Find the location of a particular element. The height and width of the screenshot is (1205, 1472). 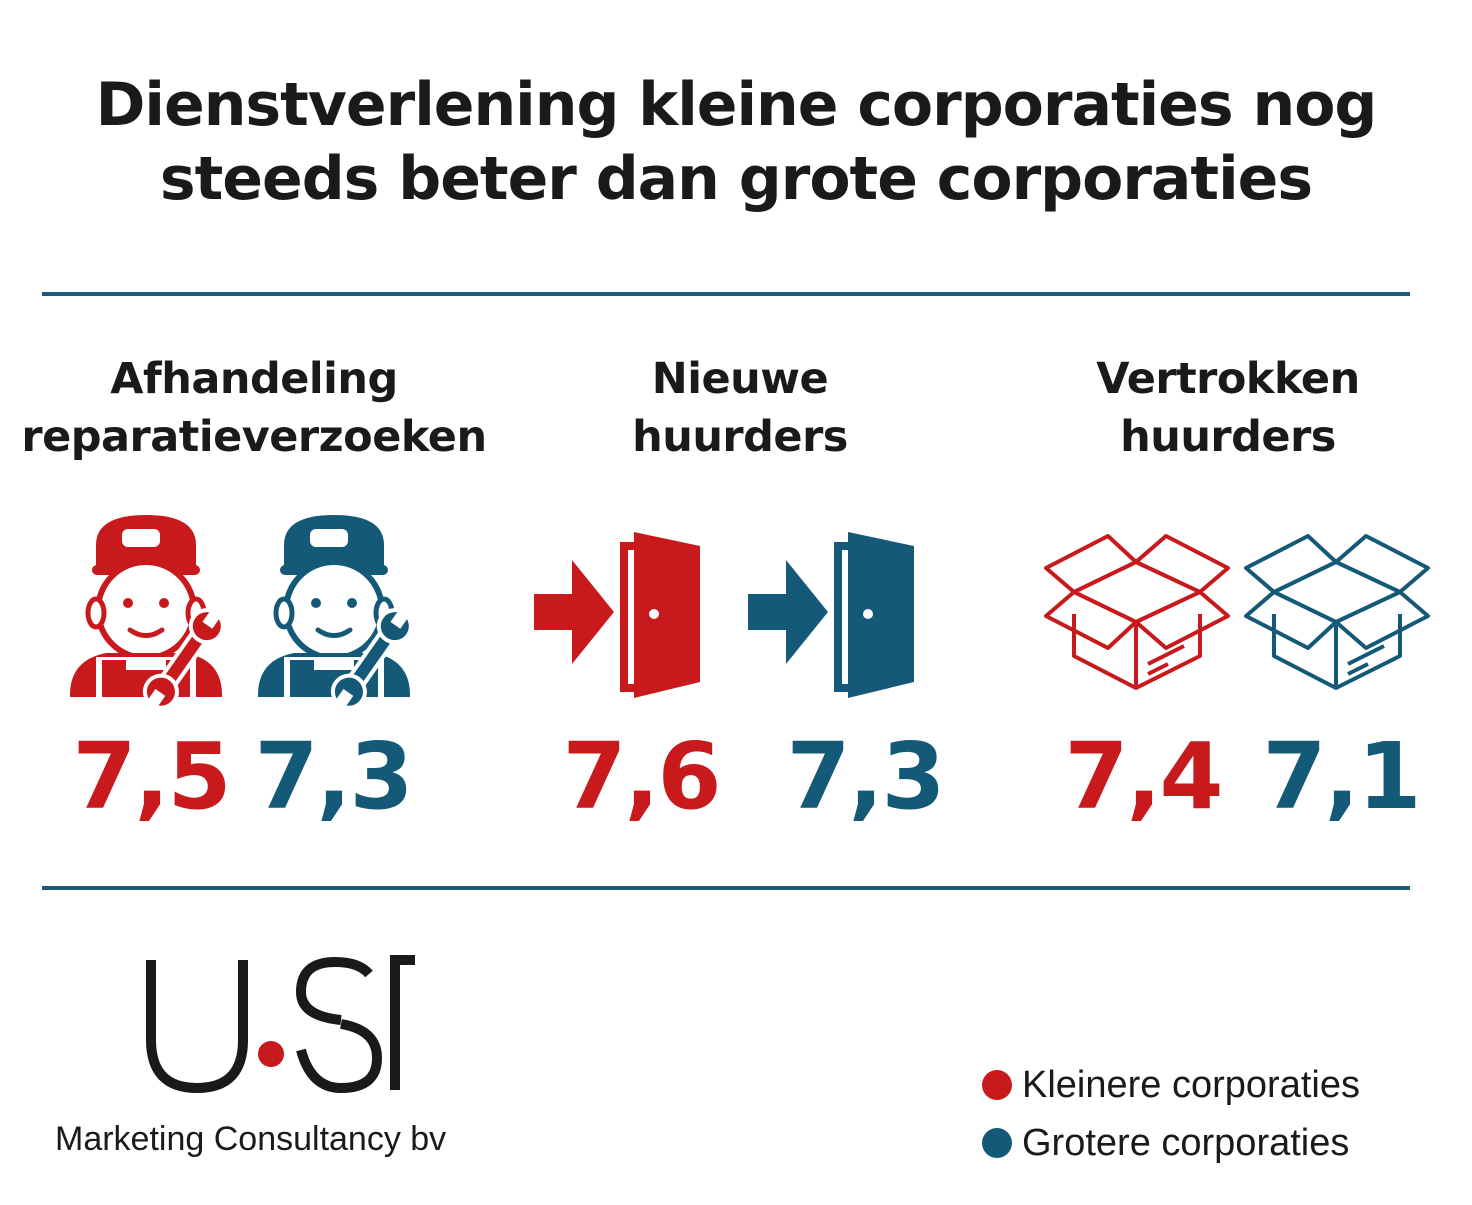

metric-departed-tenants-label: Vertrokken huurders is located at coordinates (1228, 408).